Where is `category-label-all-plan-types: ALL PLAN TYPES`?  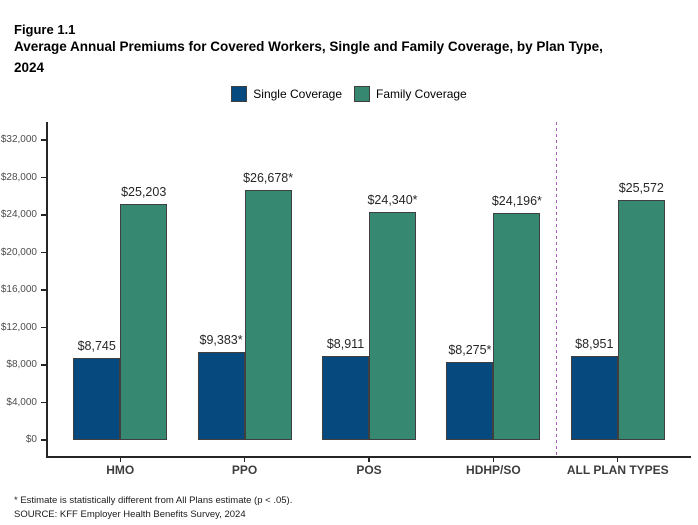
category-label-all-plan-types: ALL PLAN TYPES is located at coordinates (617, 470).